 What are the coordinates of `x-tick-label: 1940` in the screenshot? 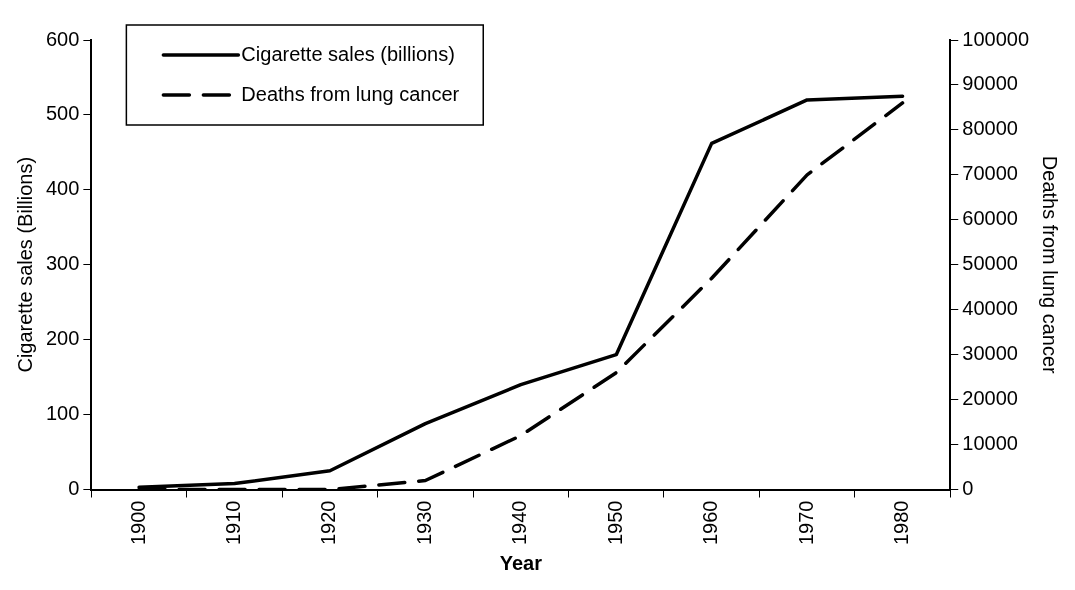 It's located at (519, 523).